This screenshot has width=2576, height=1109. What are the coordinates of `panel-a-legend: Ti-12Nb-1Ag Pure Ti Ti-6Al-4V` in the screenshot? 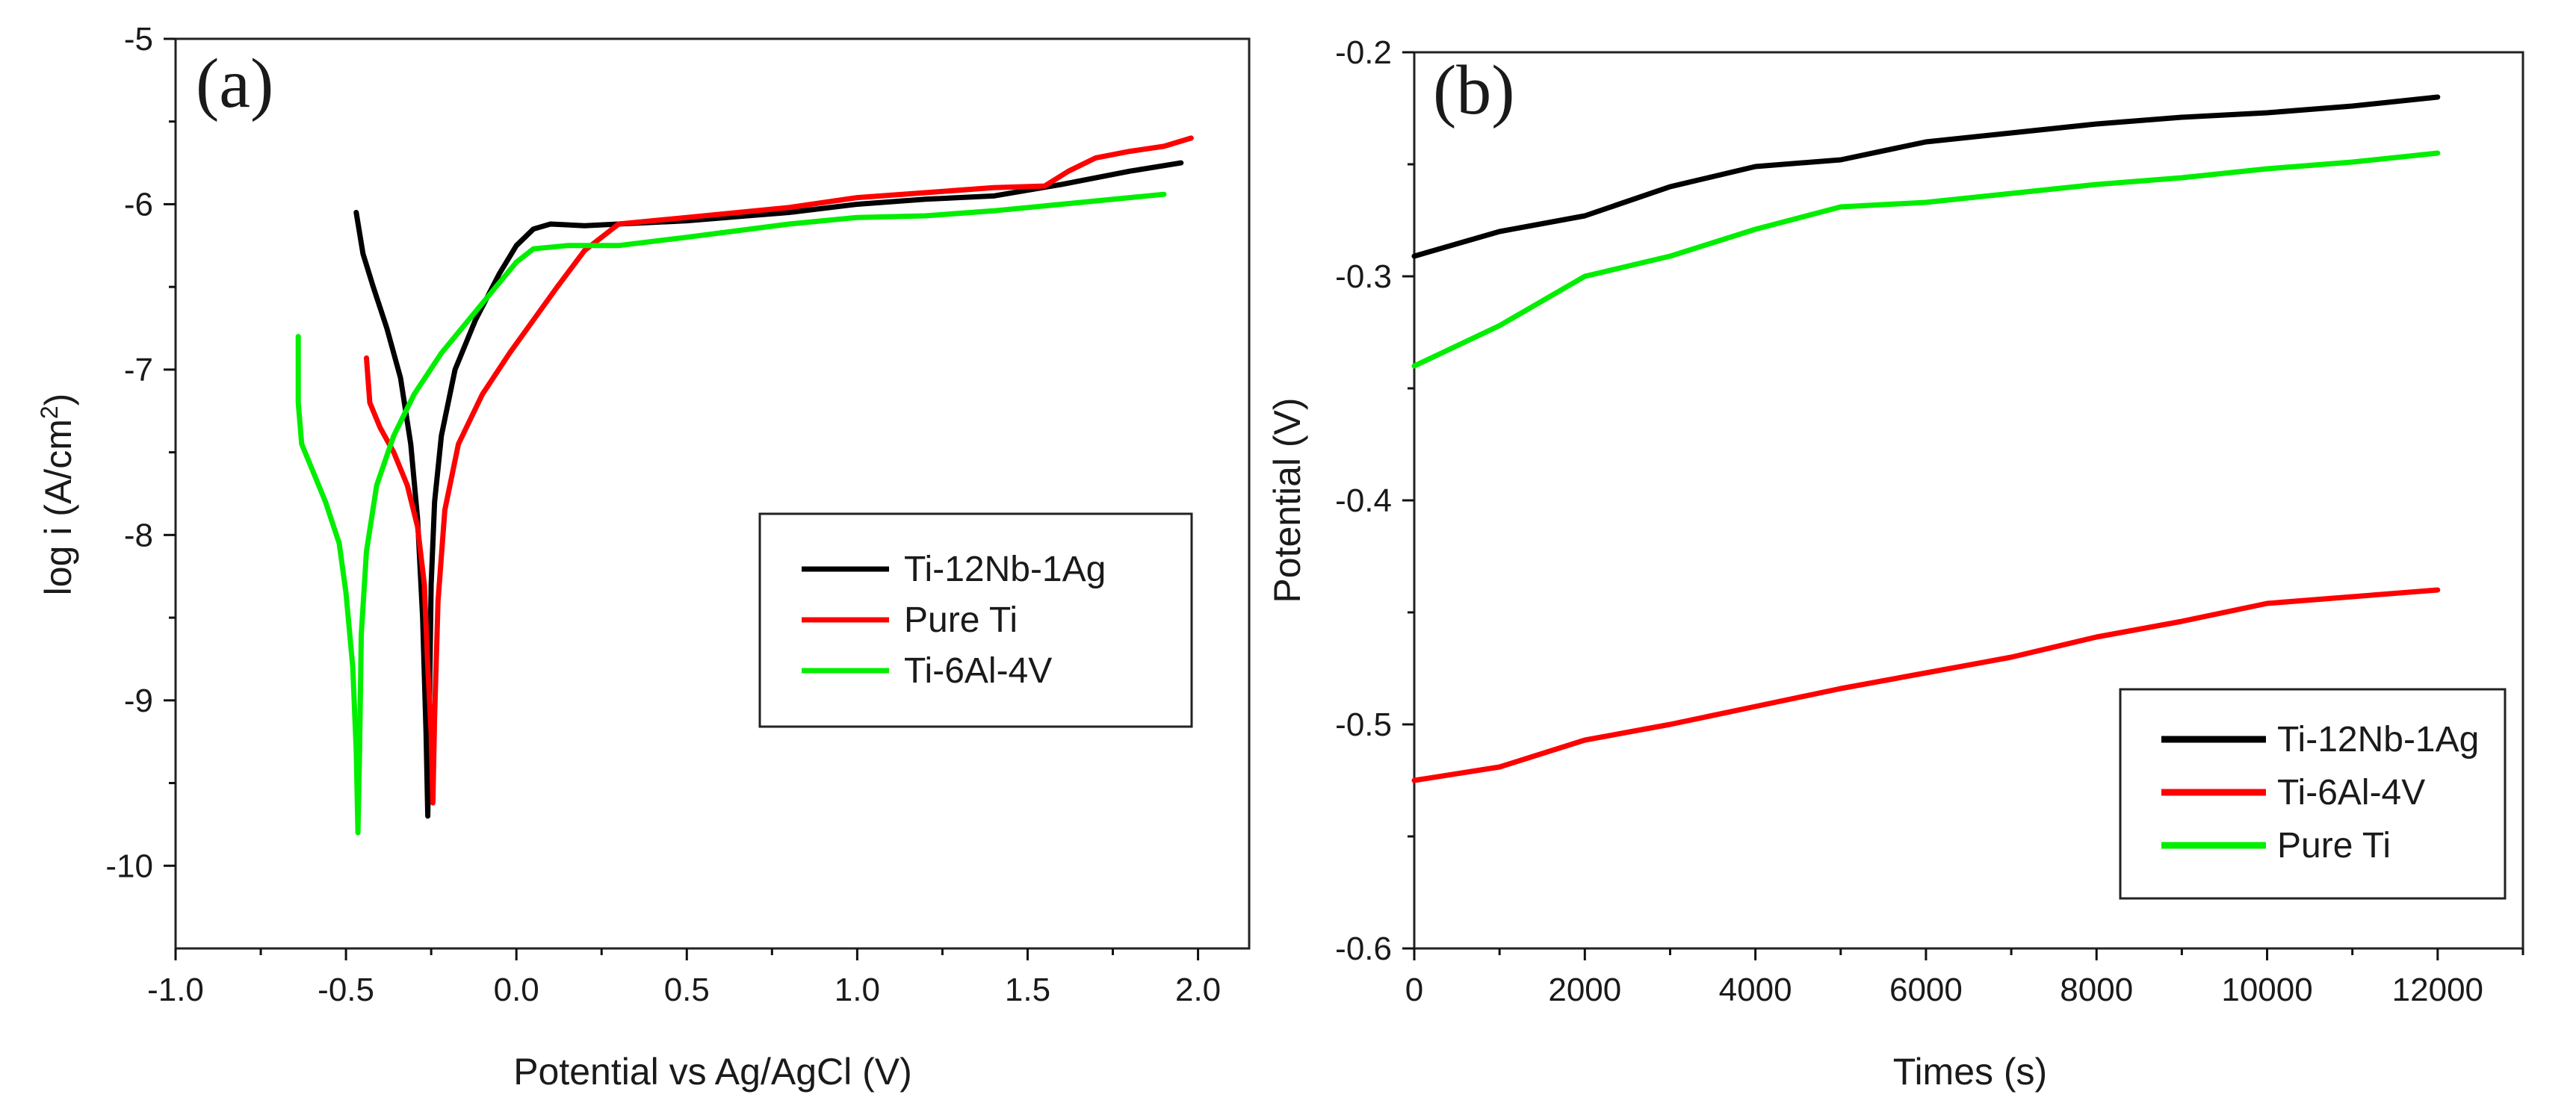 It's located at (975, 620).